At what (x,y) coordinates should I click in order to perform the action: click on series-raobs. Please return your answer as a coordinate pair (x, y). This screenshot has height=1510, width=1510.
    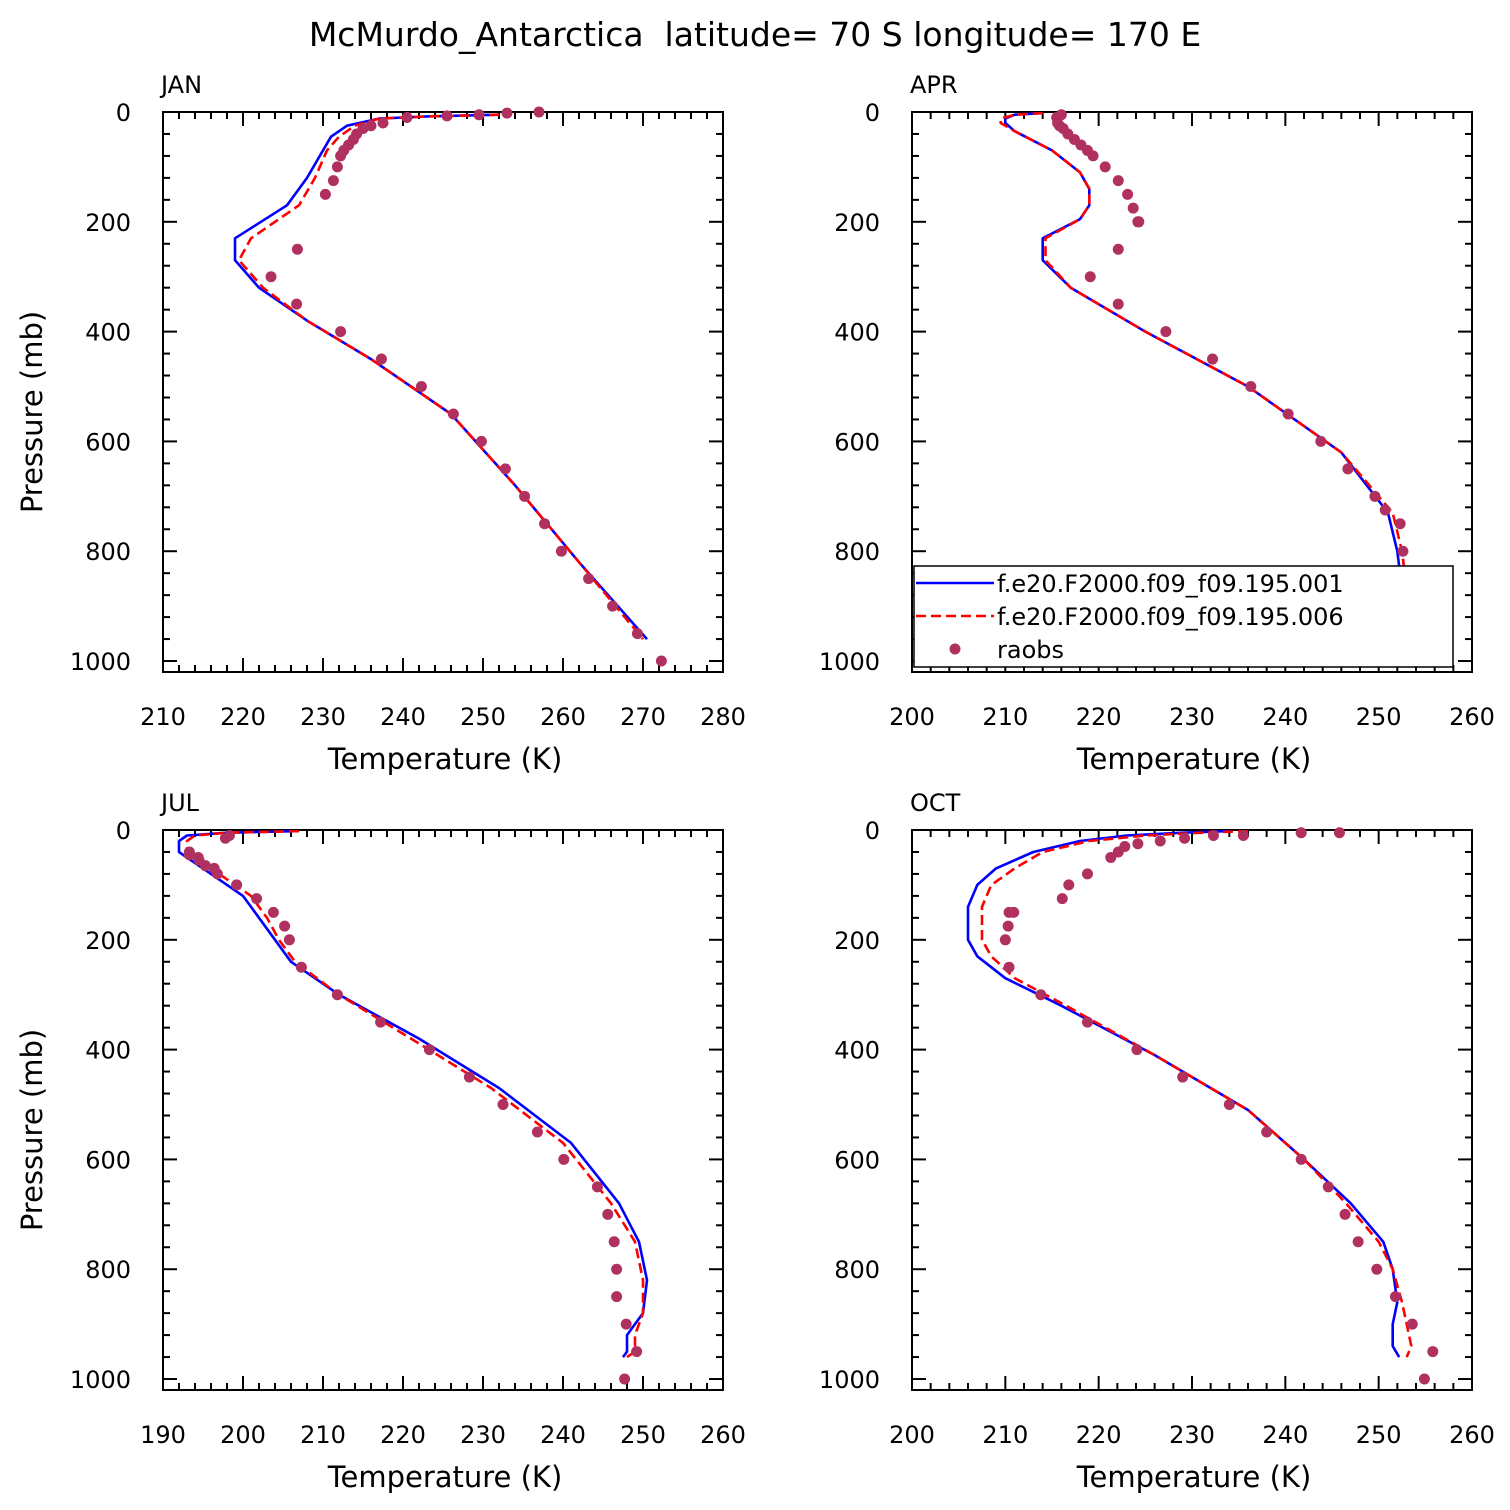
    Looking at the image, I should click on (1219, 1106).